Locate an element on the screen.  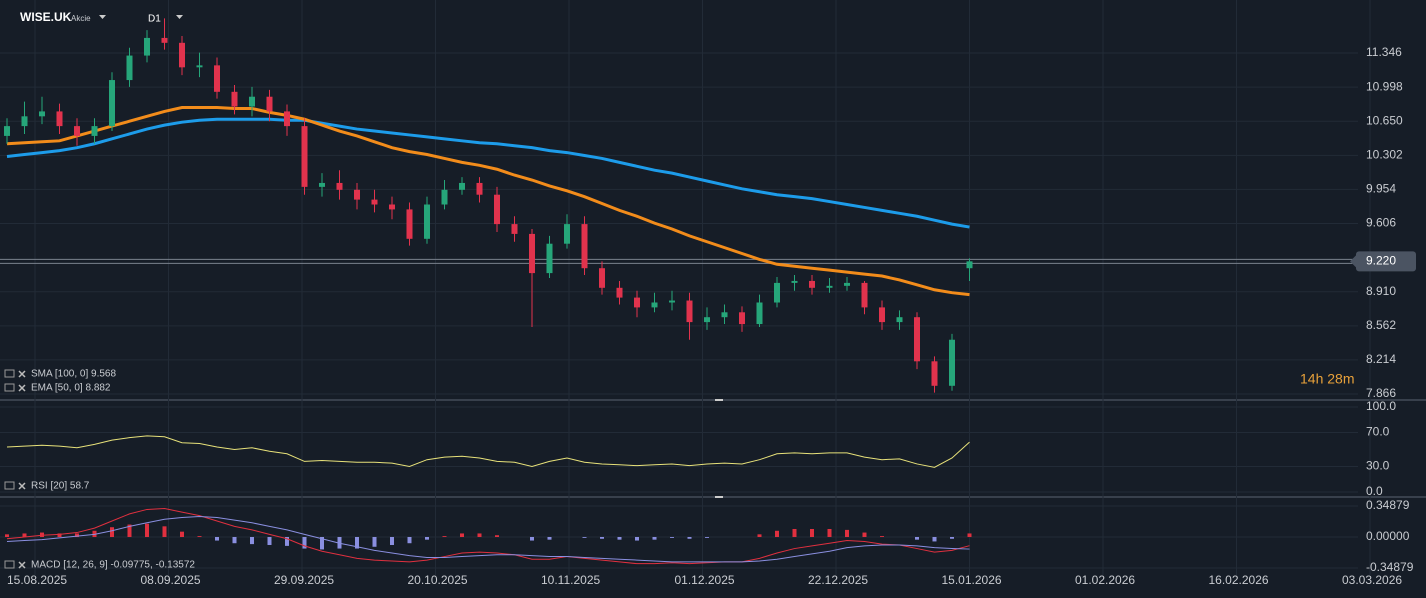
x-tick-label: 20.10.2025 is located at coordinates (438, 580).